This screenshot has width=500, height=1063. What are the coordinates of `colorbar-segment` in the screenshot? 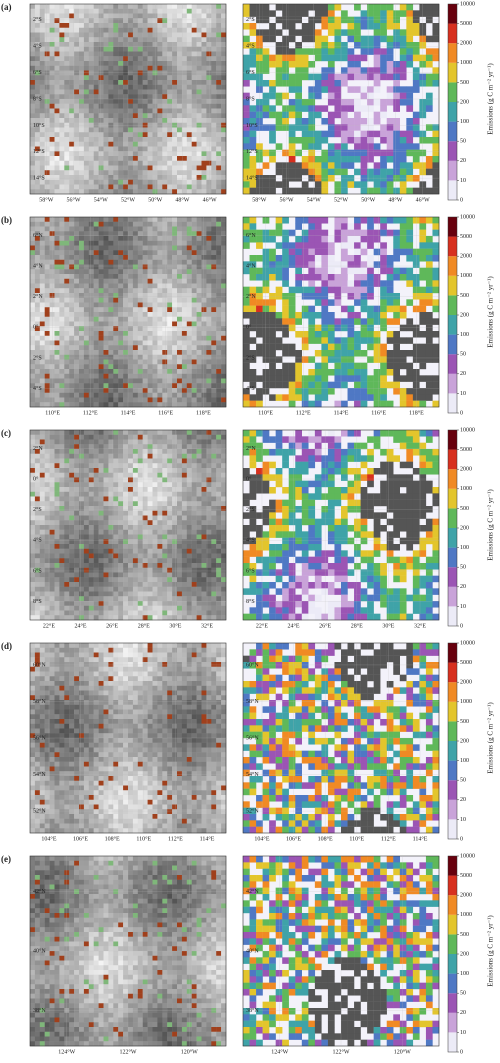 It's located at (452, 344).